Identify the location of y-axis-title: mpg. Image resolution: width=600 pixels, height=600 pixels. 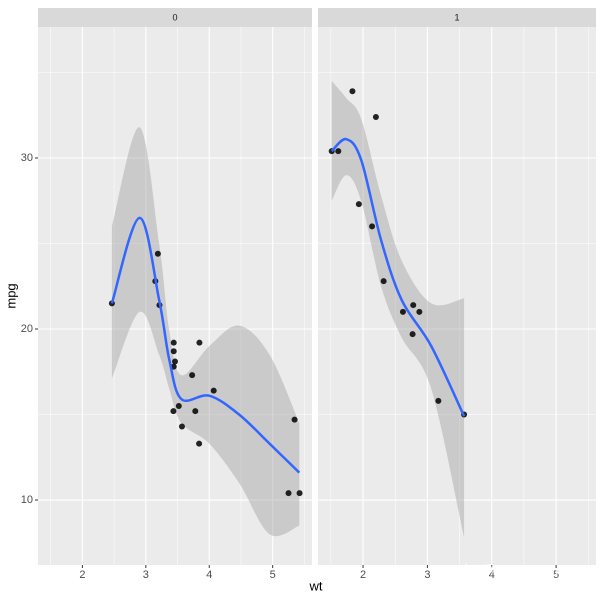
(10, 295).